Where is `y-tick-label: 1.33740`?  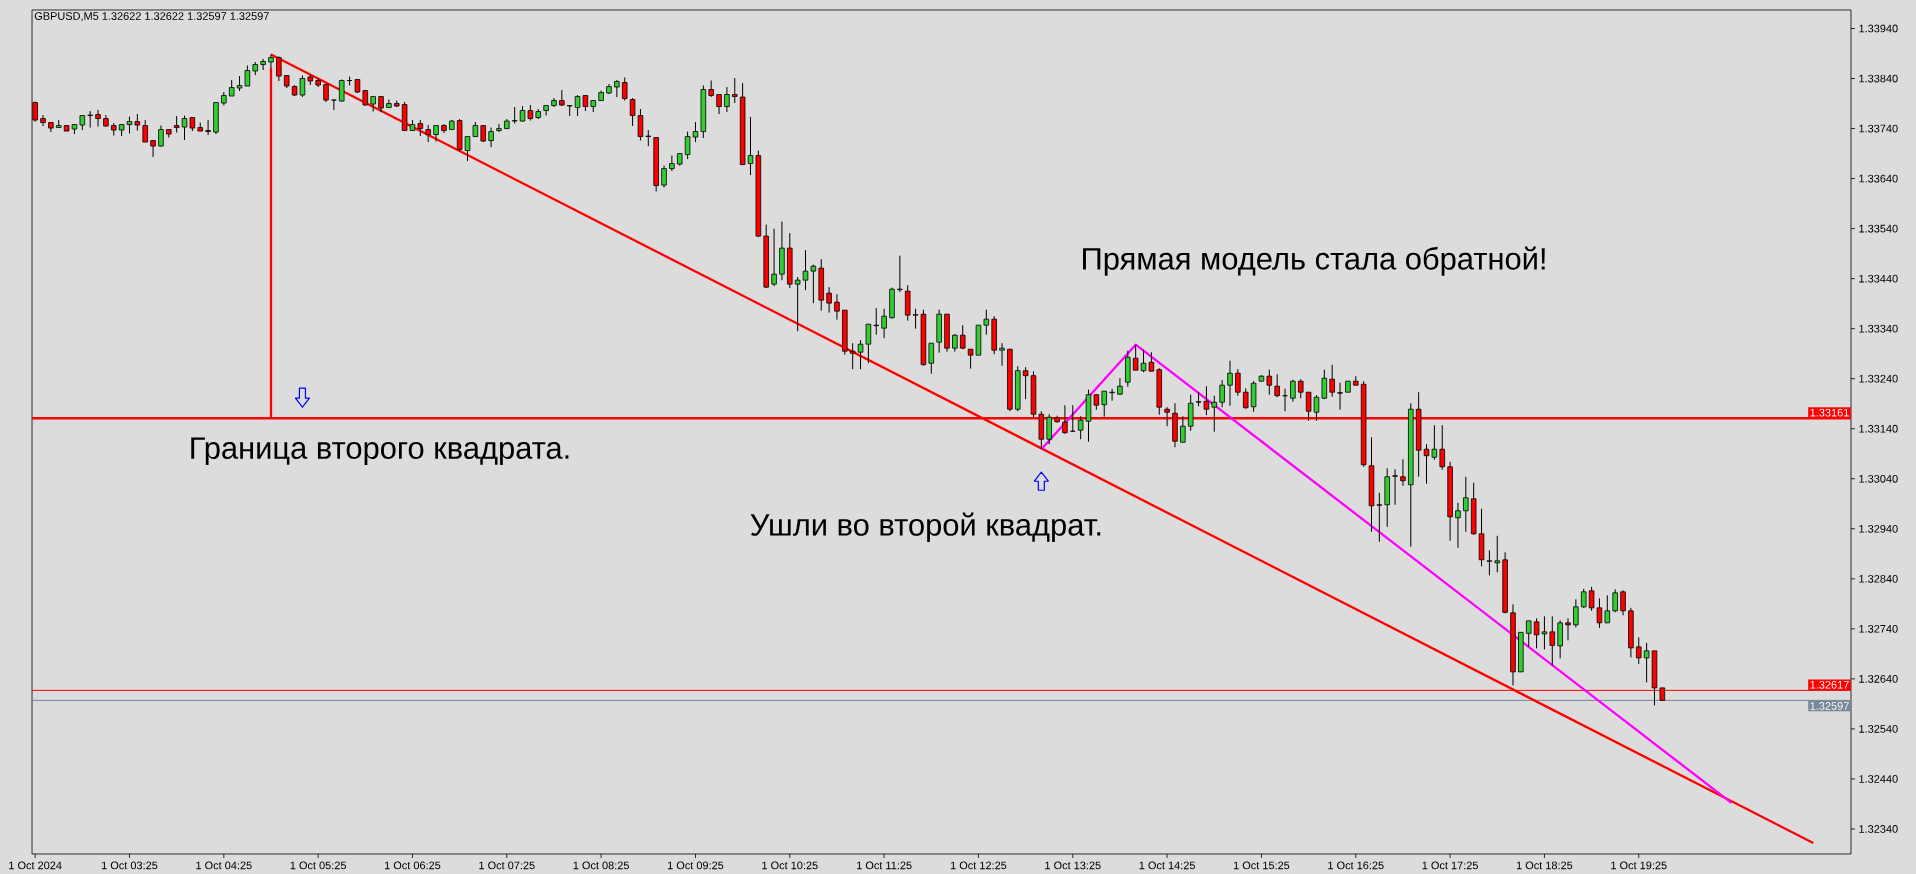
y-tick-label: 1.33740 is located at coordinates (1878, 128).